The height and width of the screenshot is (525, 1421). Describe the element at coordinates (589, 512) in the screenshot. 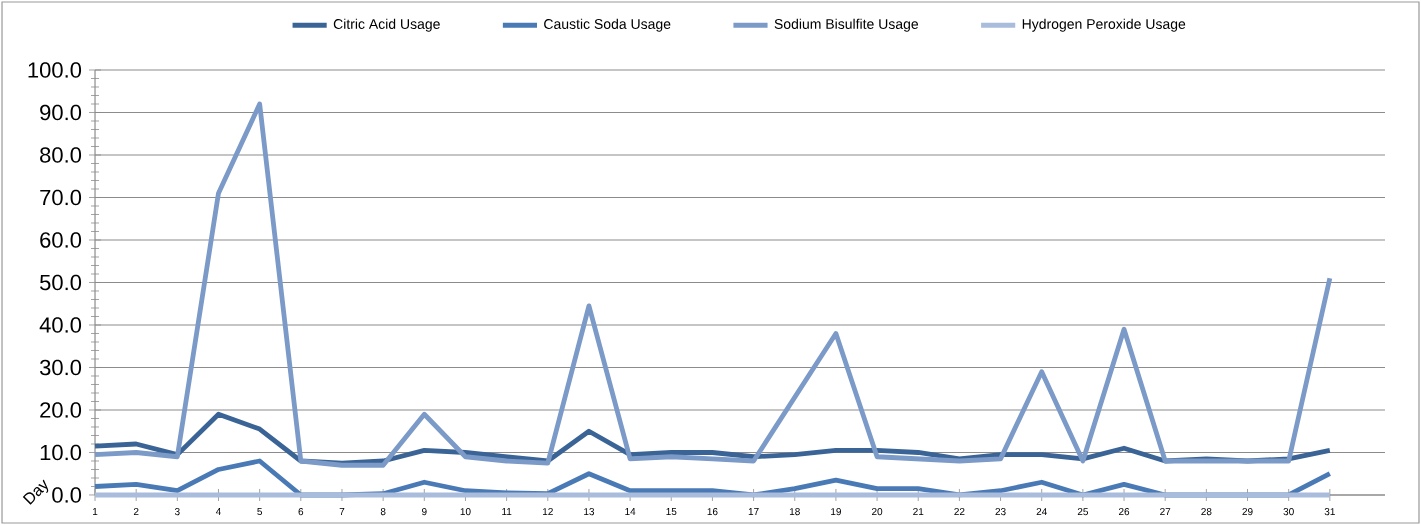

I see `x-tick-label: 13` at that location.